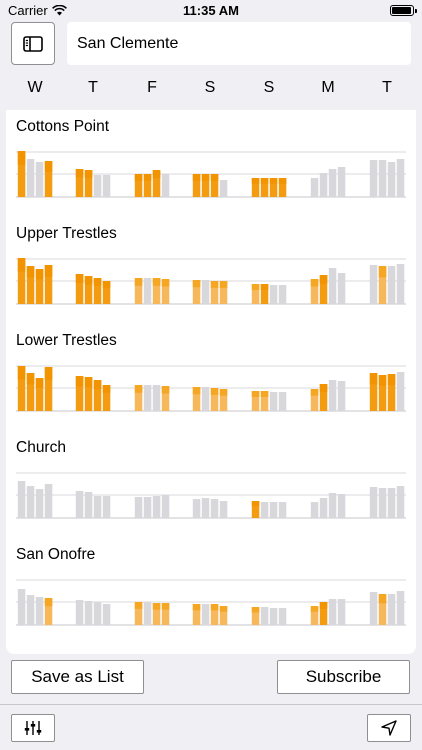 The width and height of the screenshot is (422, 750). I want to click on spot-name: Church, so click(41, 447).